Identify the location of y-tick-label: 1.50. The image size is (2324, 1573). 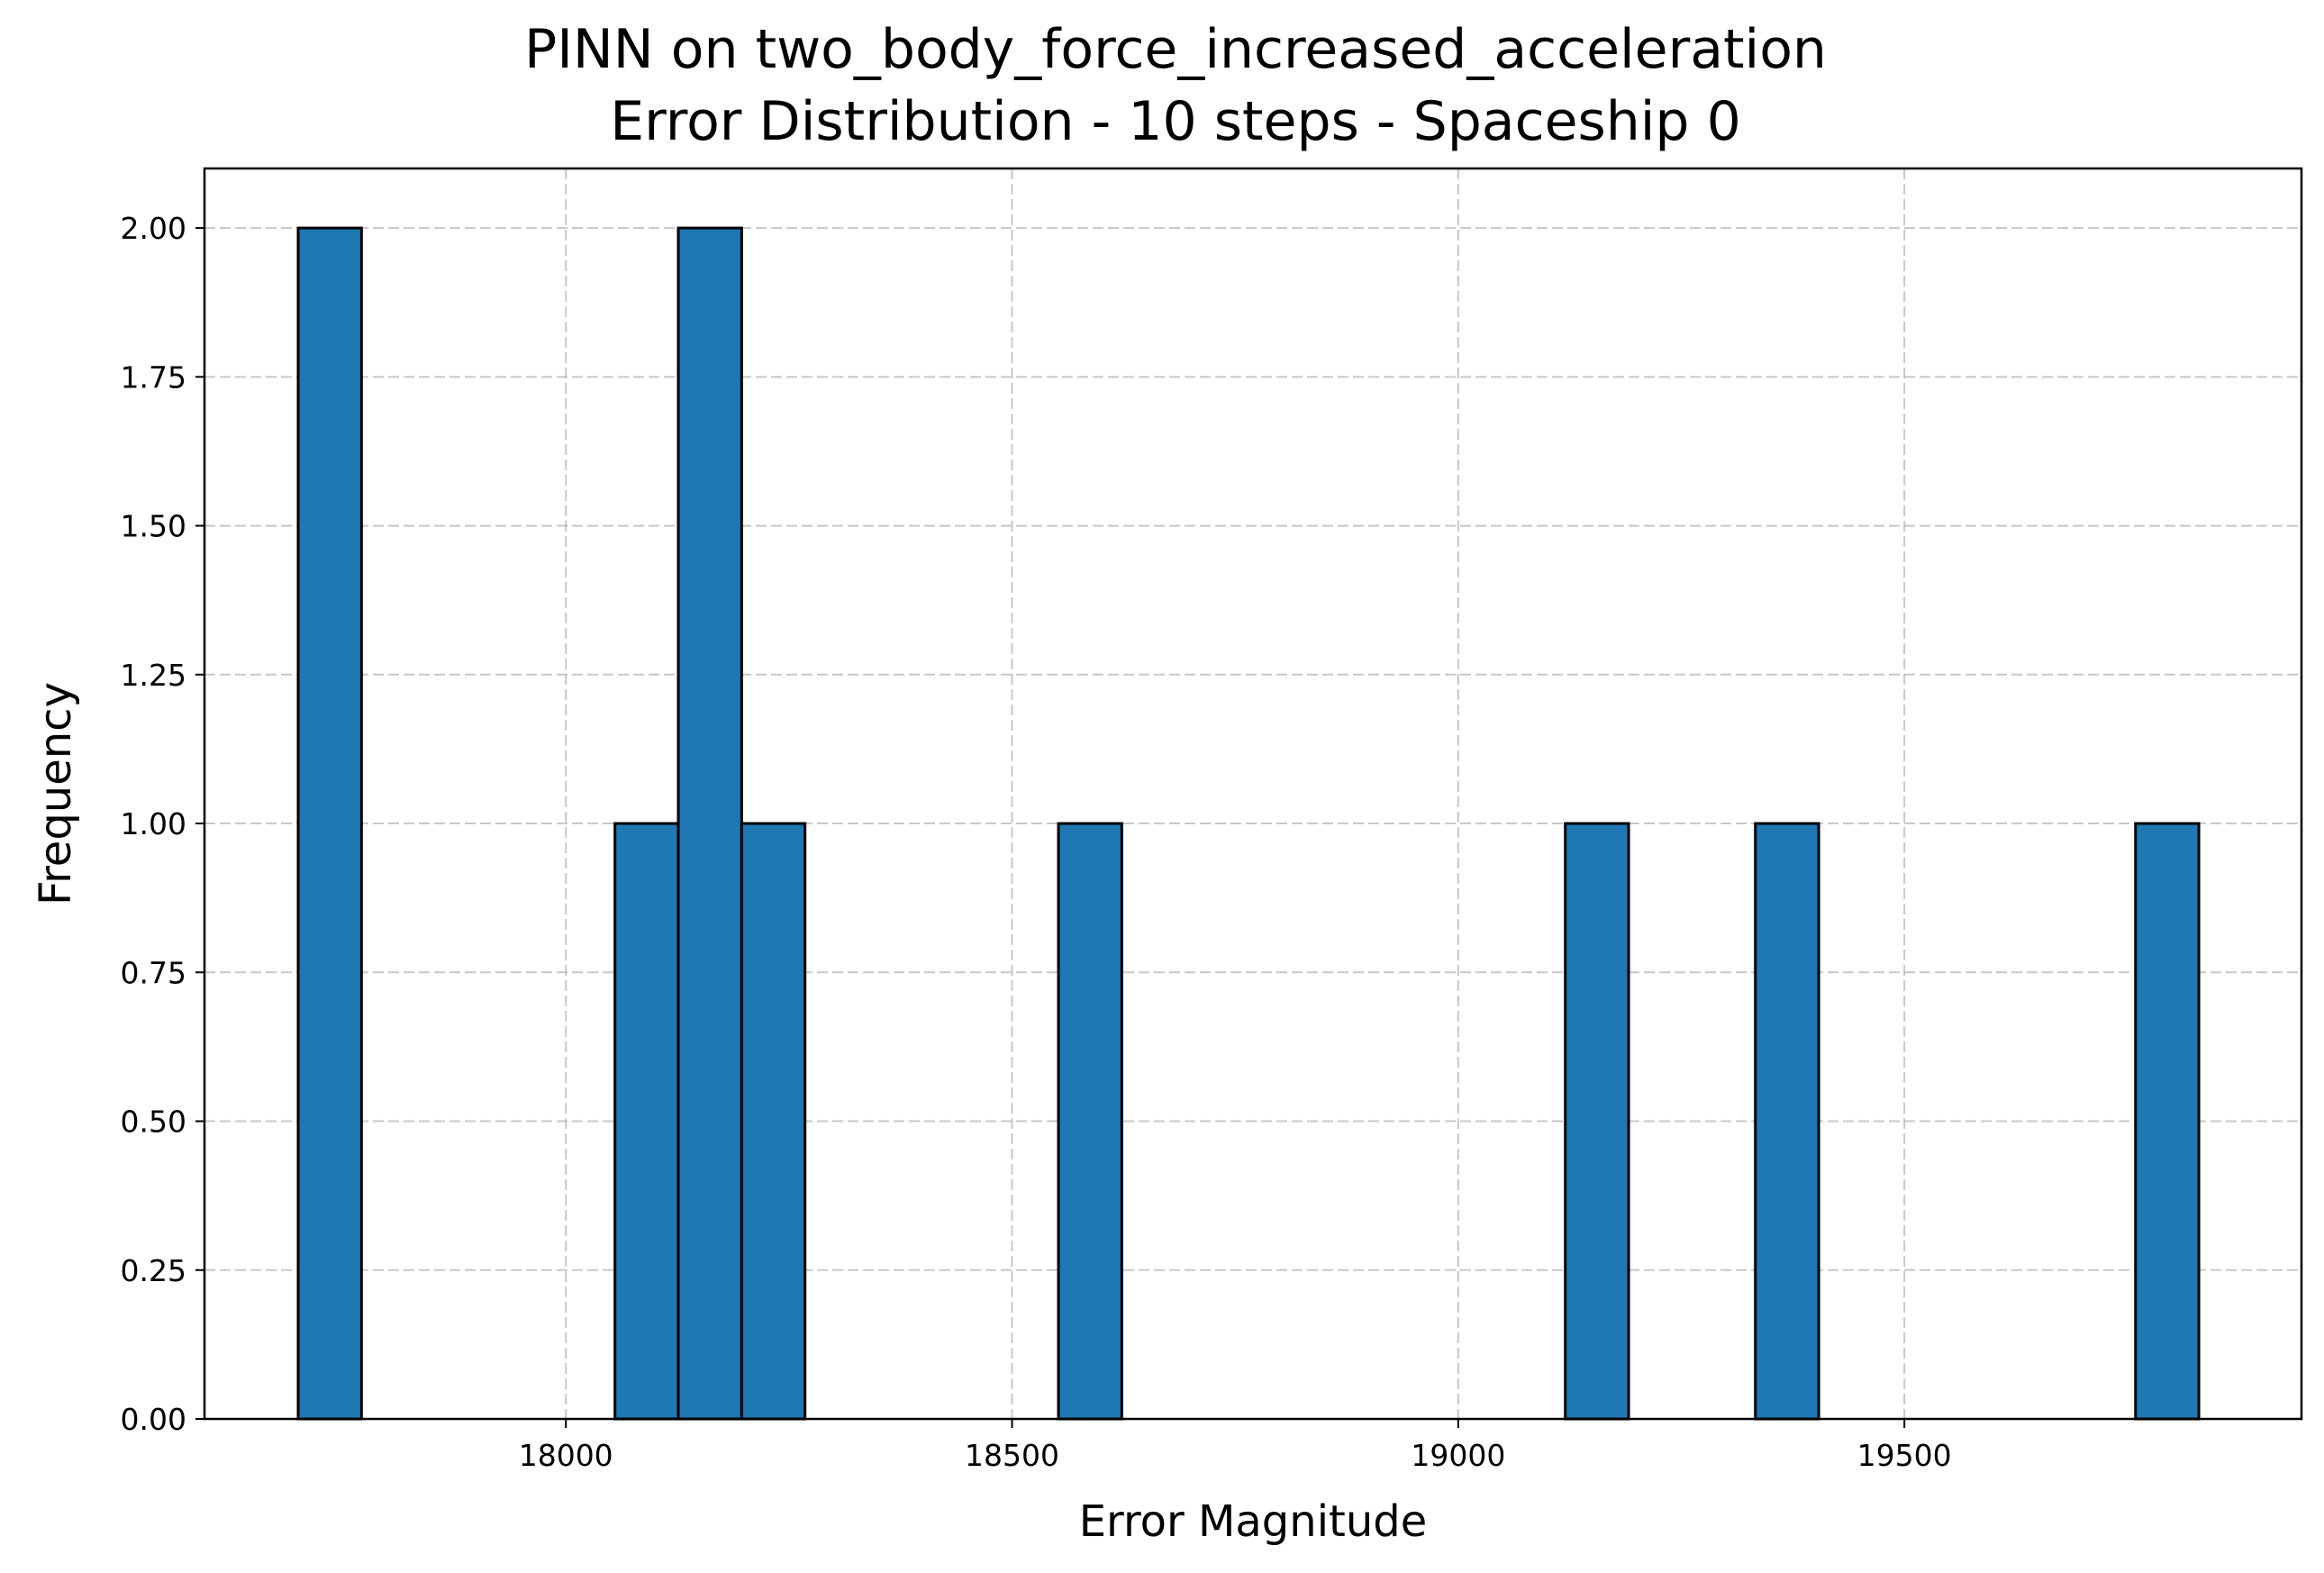
(154, 526).